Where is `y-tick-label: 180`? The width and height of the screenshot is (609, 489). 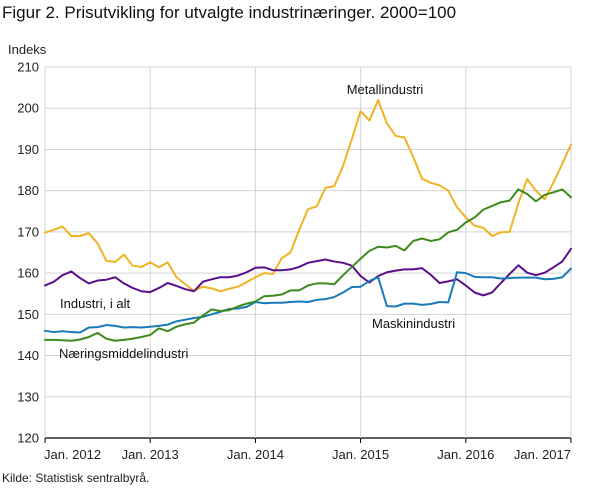 y-tick-label: 180 is located at coordinates (28, 190).